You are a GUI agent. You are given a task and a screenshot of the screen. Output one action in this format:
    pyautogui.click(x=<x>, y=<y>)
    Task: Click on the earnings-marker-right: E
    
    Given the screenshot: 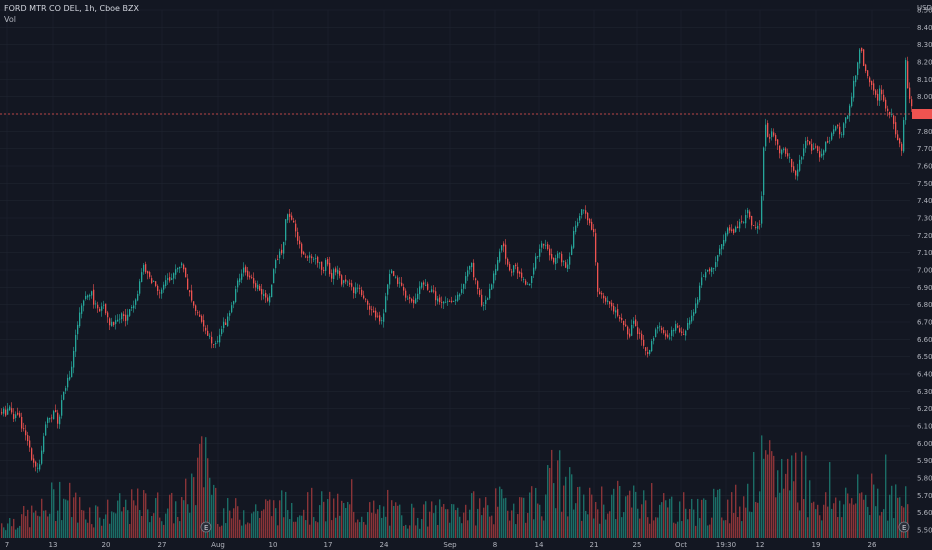 What is the action you would take?
    pyautogui.click(x=904, y=527)
    